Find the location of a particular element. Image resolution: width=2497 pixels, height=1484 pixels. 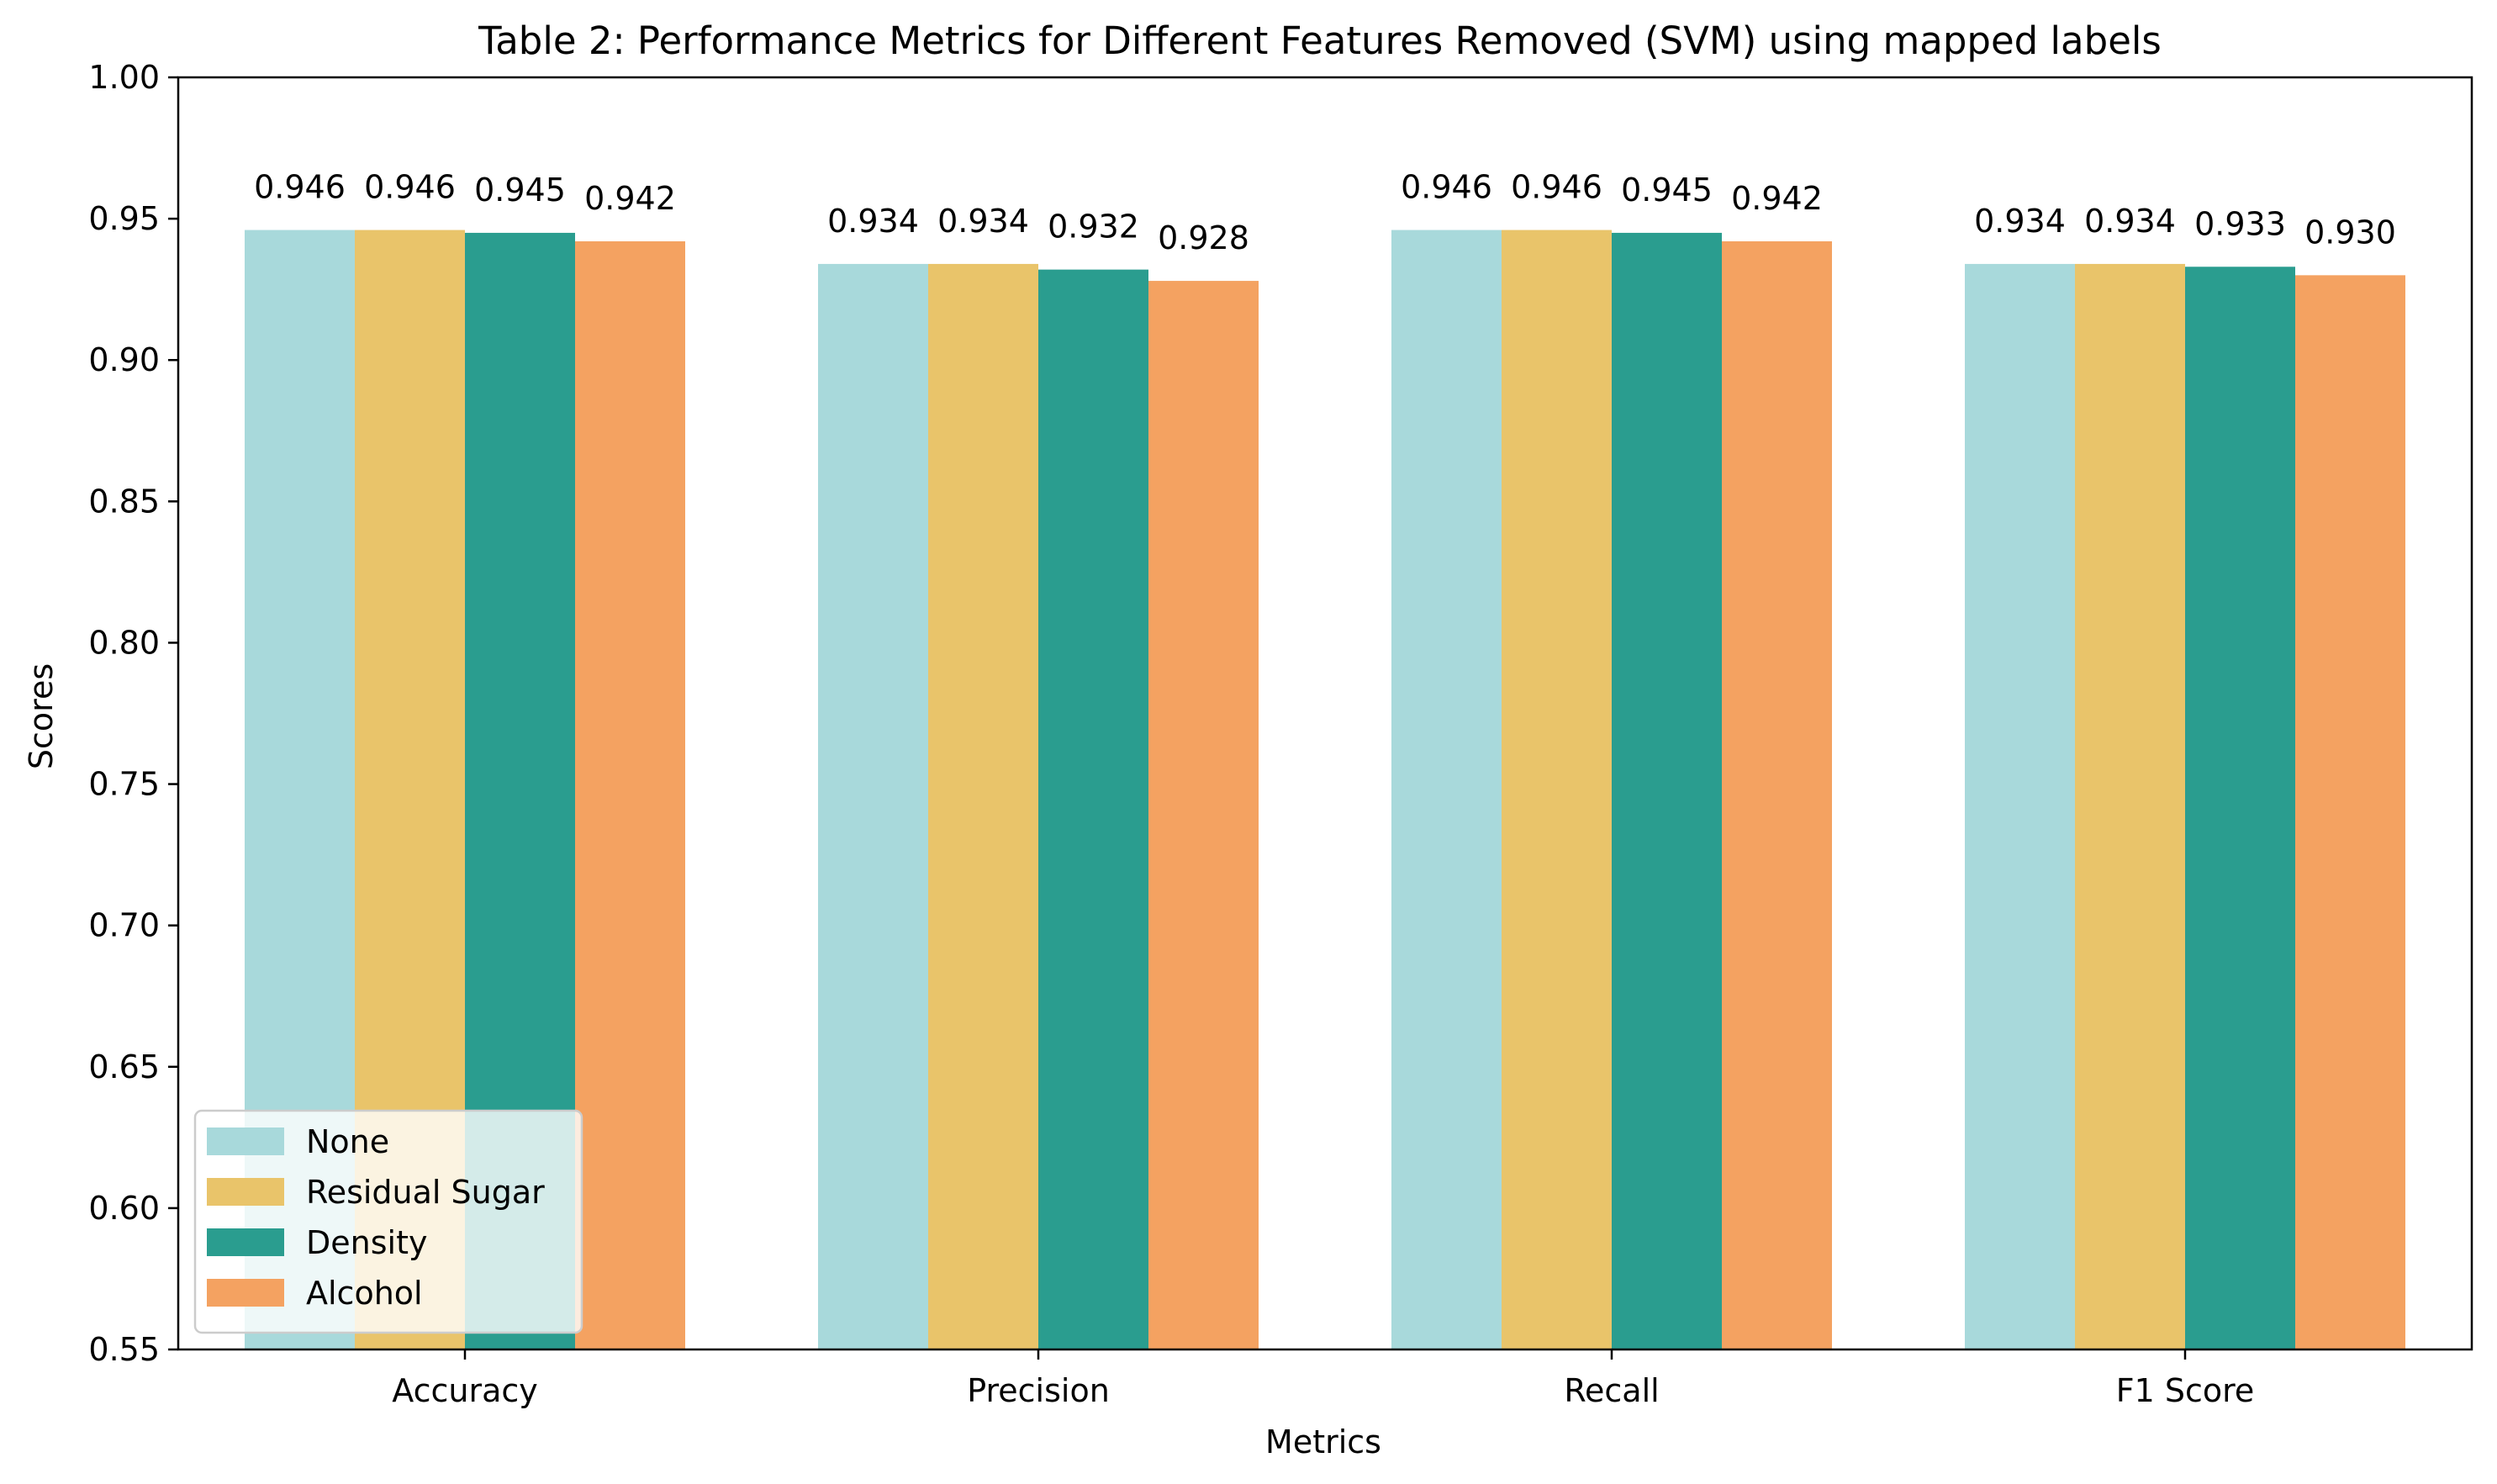

y-tick-label: 1.00 is located at coordinates (124, 77).